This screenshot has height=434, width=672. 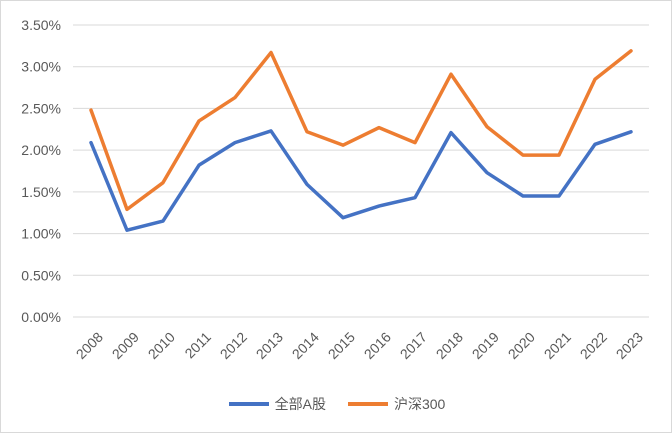 I want to click on x-tick-label: 2020, so click(x=521, y=345).